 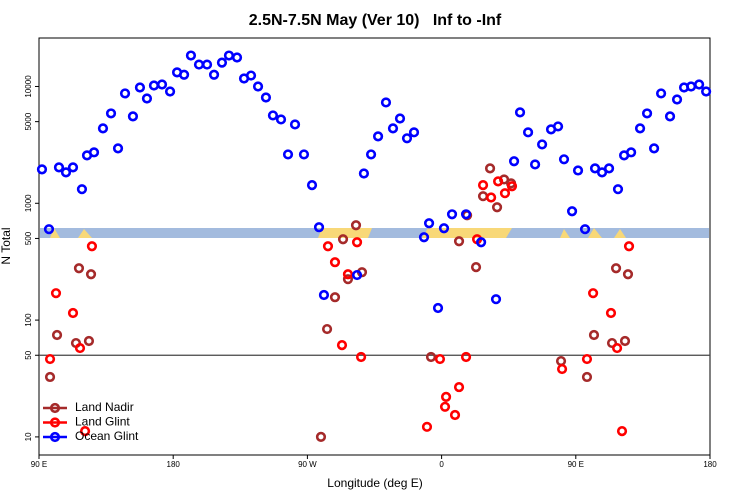 I want to click on x-tick-label: 90 W, so click(x=307, y=464).